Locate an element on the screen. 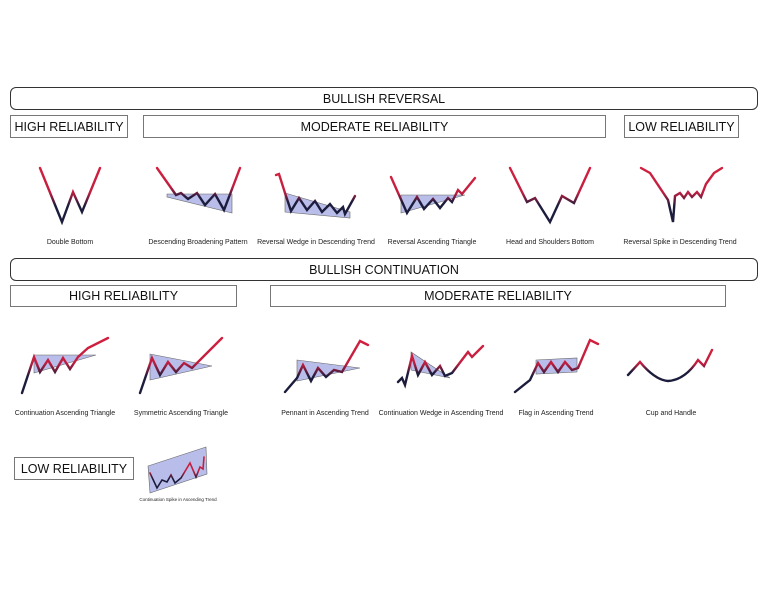 This screenshot has height=594, width=768. flag-diagram is located at coordinates (556, 366).